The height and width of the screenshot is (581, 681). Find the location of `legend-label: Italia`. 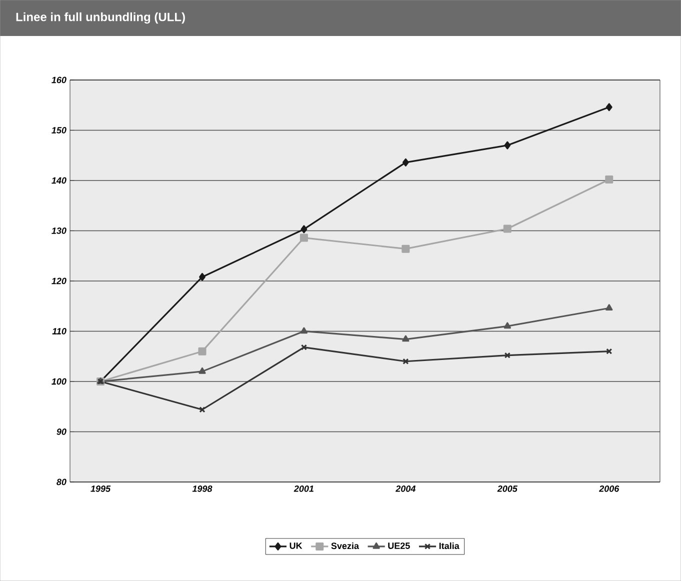

legend-label: Italia is located at coordinates (449, 546).